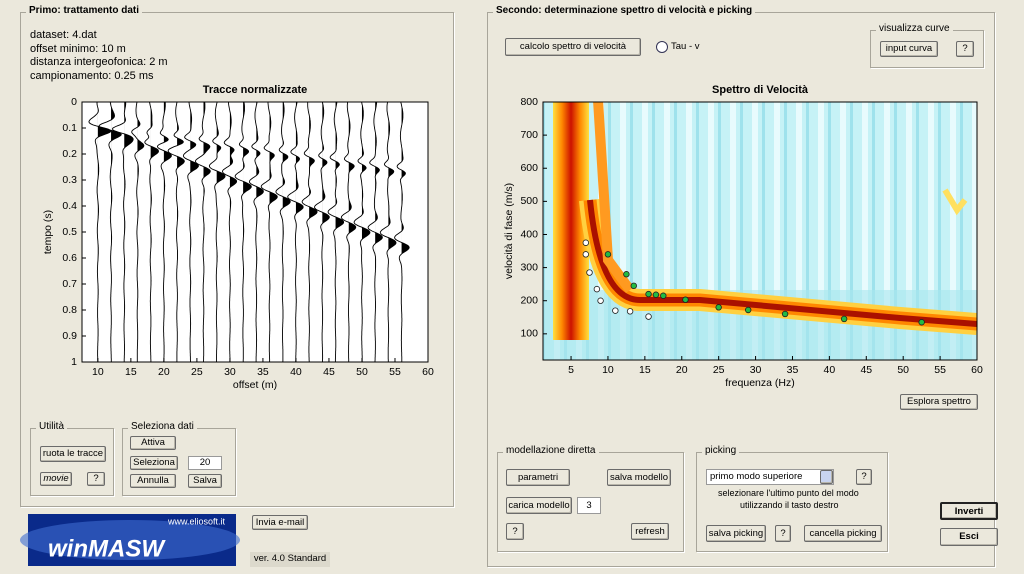  I want to click on button: Salva, so click(205, 481).